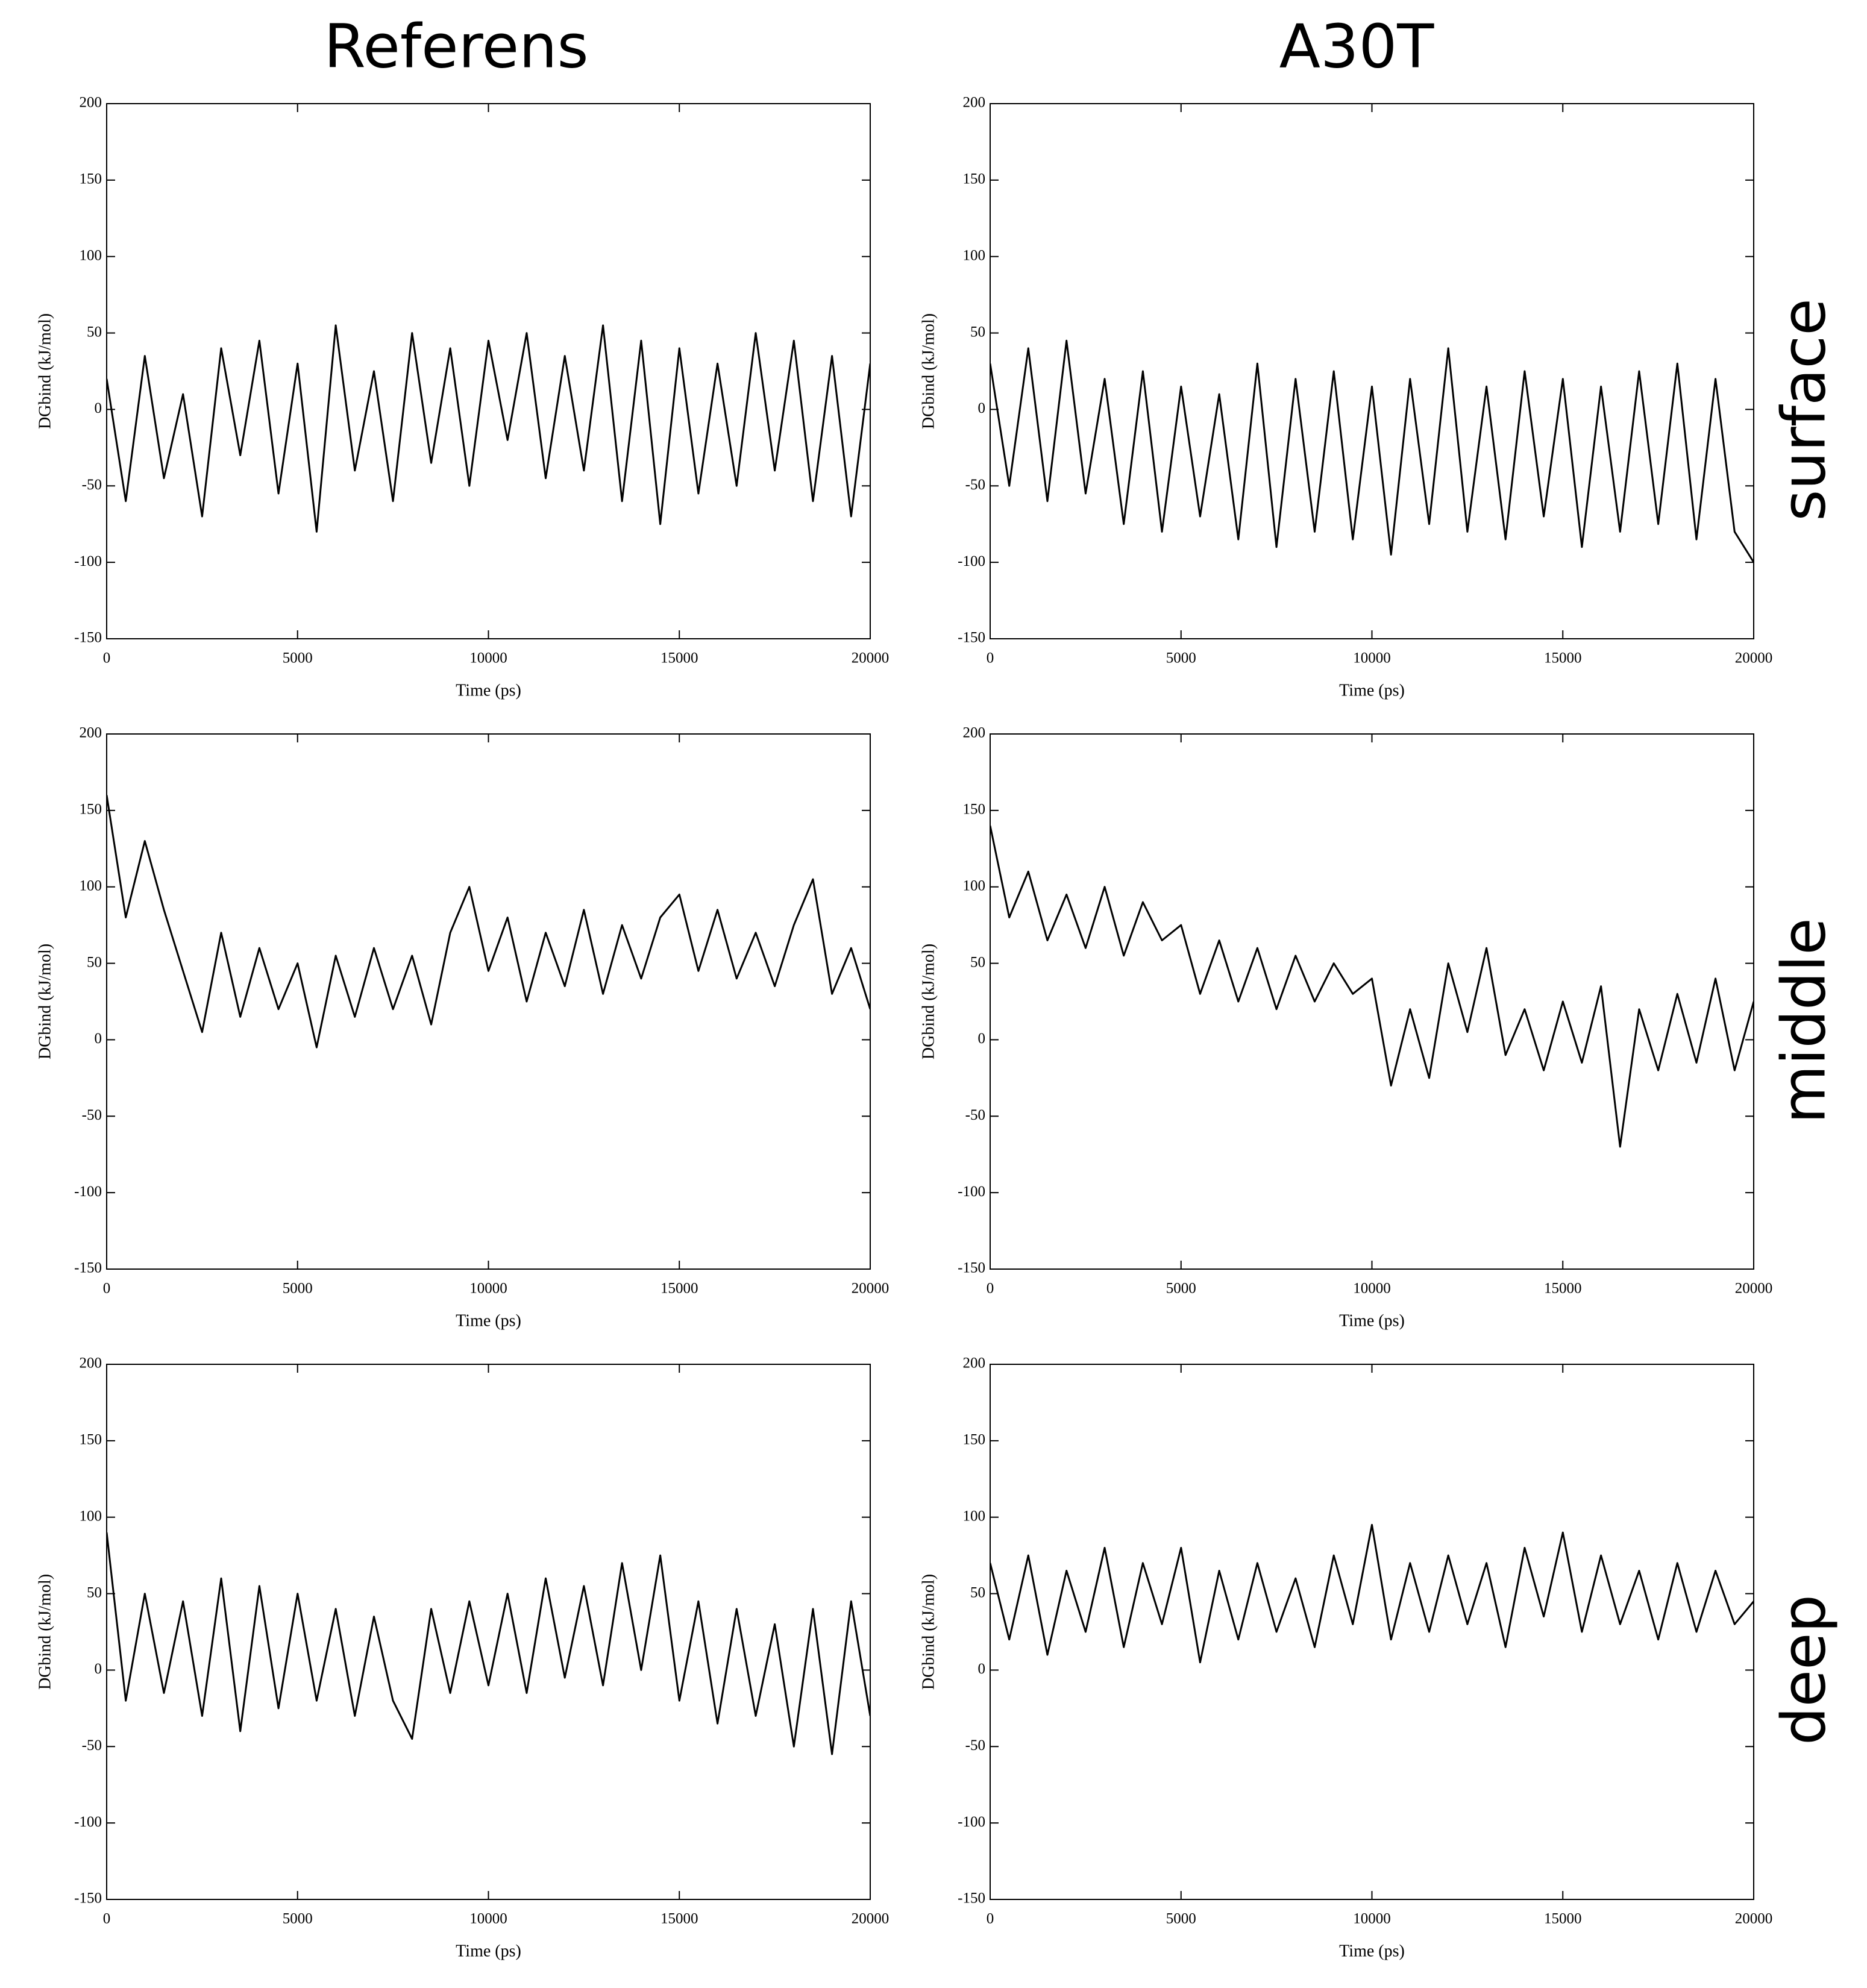 This screenshot has width=1867, height=1988. Describe the element at coordinates (1804, 1021) in the screenshot. I see `row-label: middle` at that location.